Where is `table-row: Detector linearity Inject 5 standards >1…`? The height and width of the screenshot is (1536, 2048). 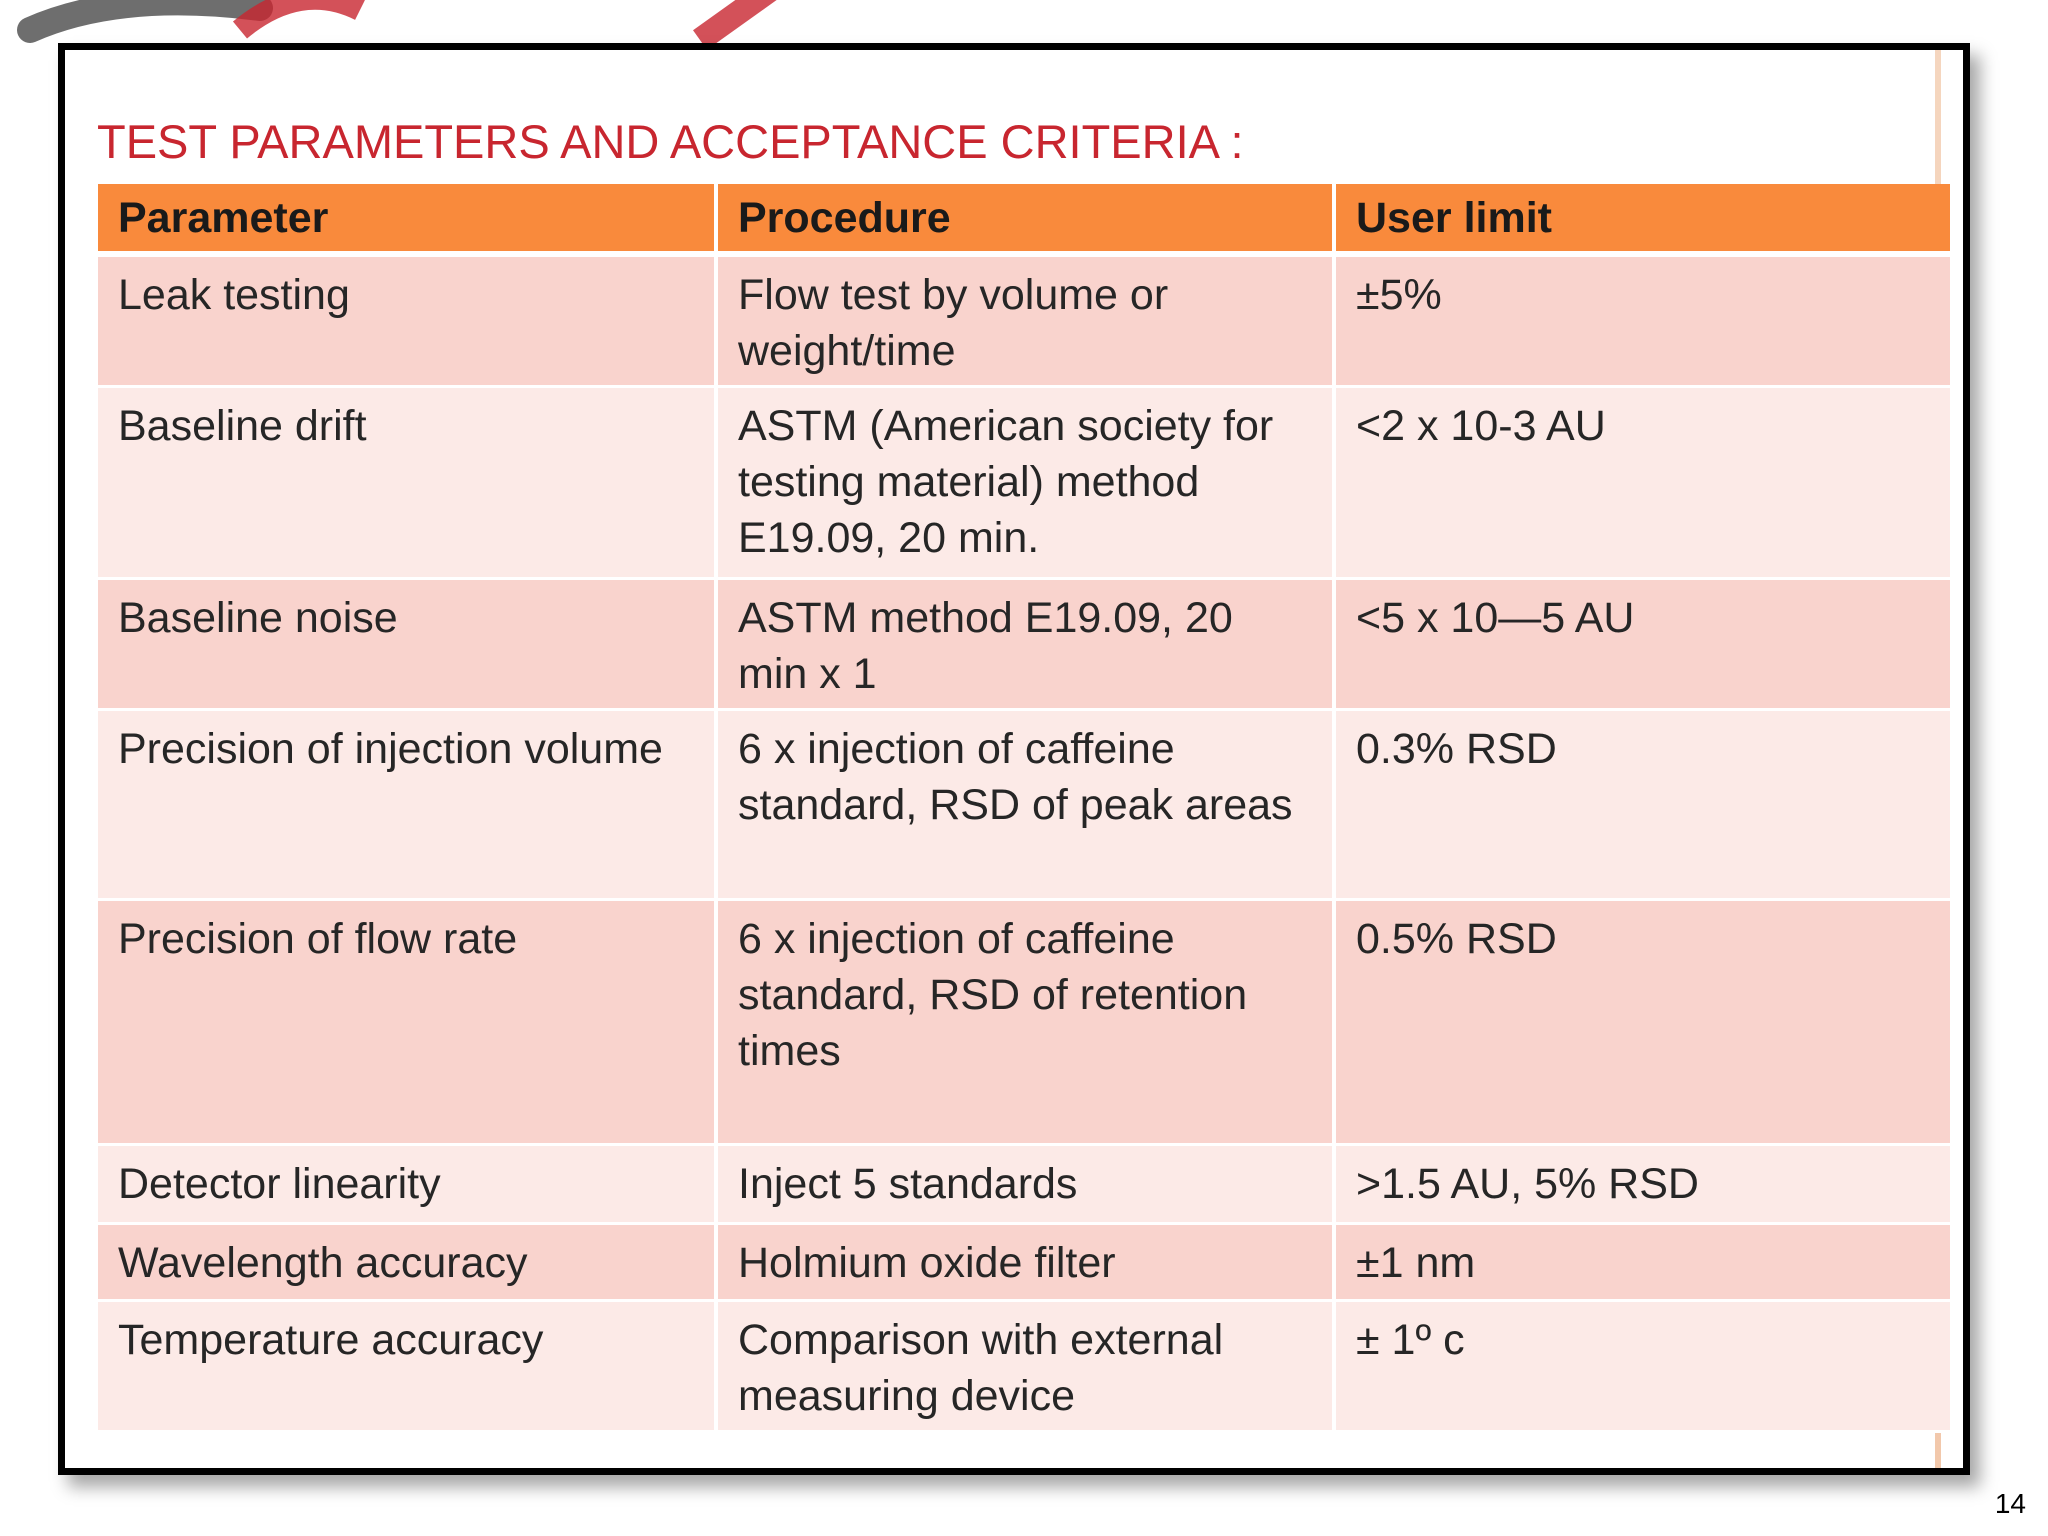
table-row: Detector linearity Inject 5 standards >1… is located at coordinates (1024, 1184).